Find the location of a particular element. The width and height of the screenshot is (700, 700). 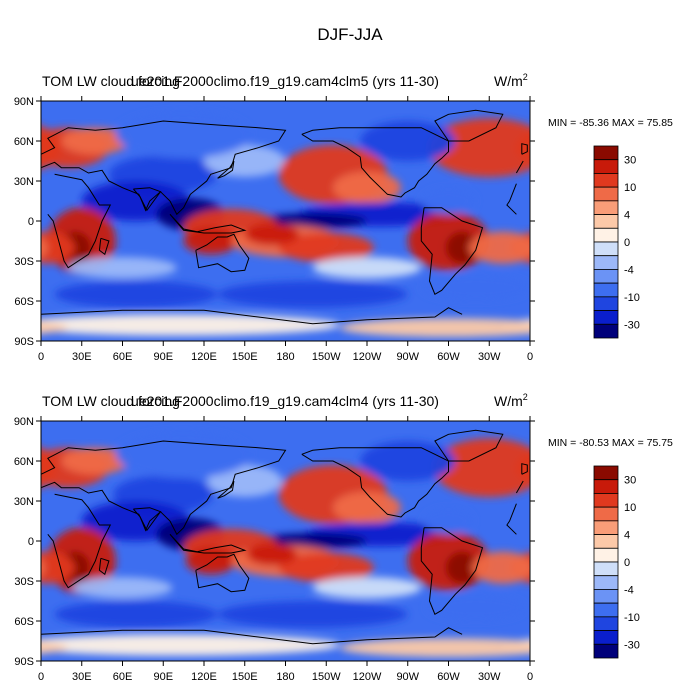

panel-1-y-label: 60N is located at coordinates (24, 142).